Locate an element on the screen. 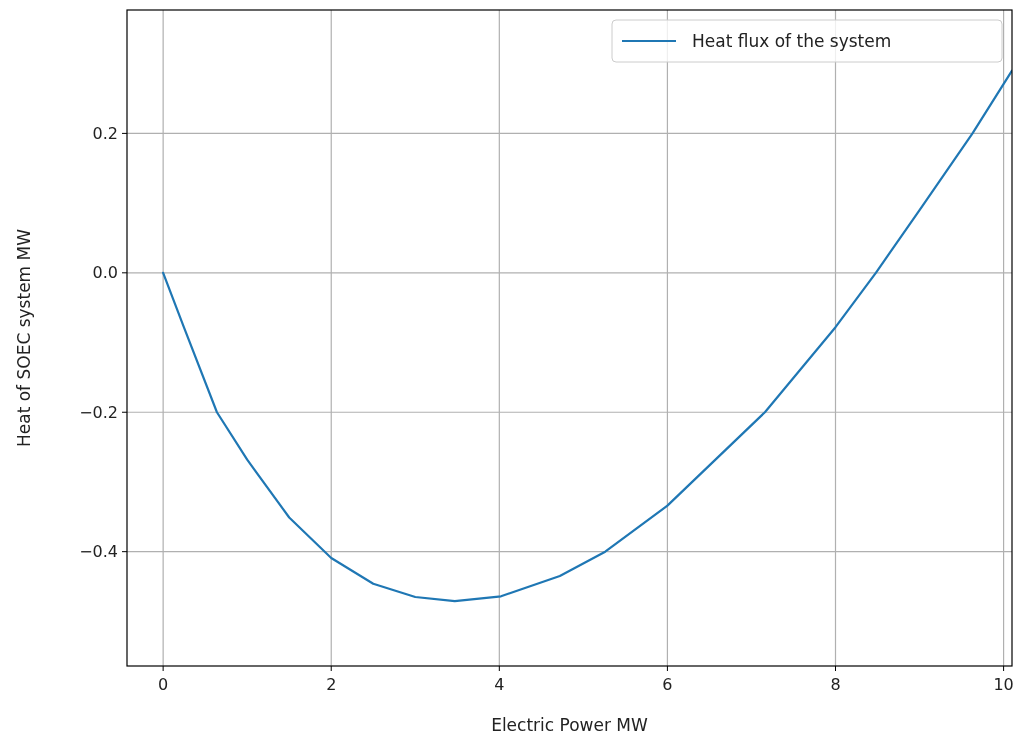 This screenshot has width=1022, height=743. legend-label: Heat flux of the system is located at coordinates (792, 40).